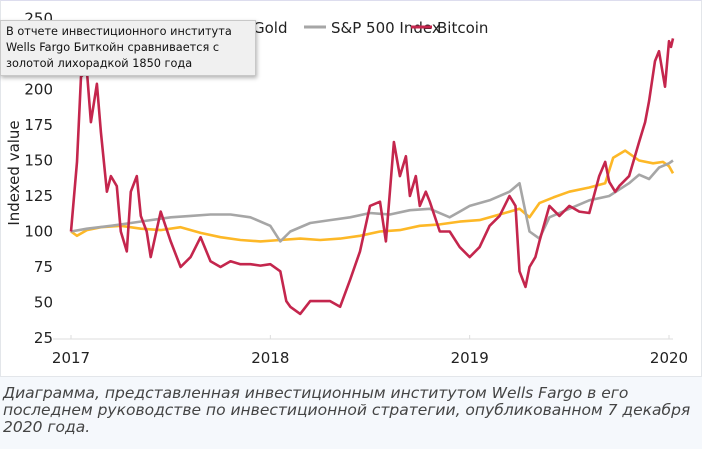 This screenshot has height=449, width=702. What do you see at coordinates (14, 172) in the screenshot?
I see `y-axis-label: Indexed value` at bounding box center [14, 172].